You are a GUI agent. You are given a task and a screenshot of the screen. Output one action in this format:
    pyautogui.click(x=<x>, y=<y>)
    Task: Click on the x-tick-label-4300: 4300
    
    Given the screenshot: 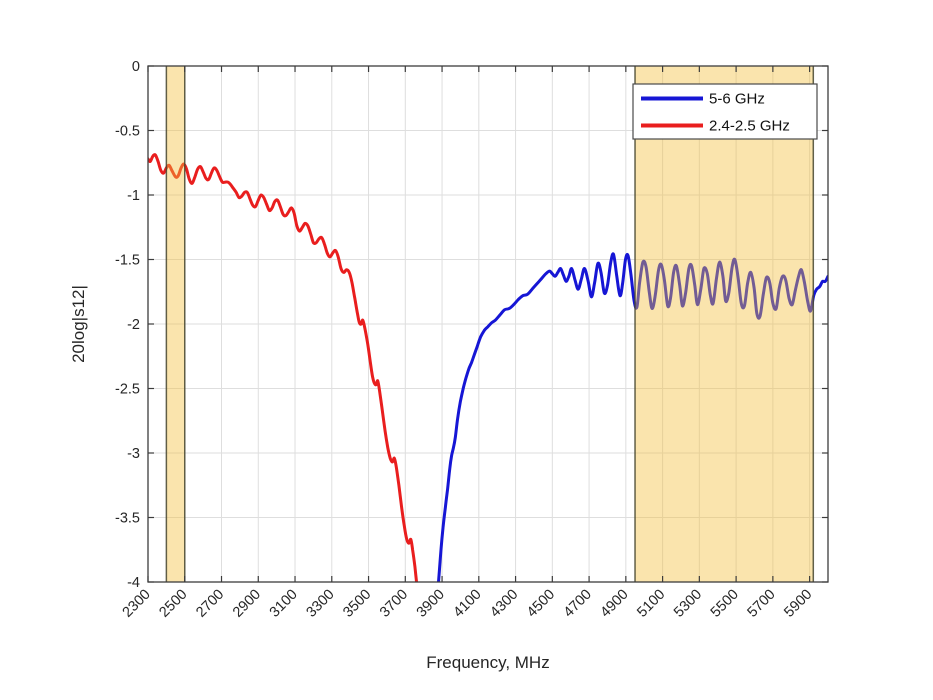 What is the action you would take?
    pyautogui.click(x=504, y=604)
    